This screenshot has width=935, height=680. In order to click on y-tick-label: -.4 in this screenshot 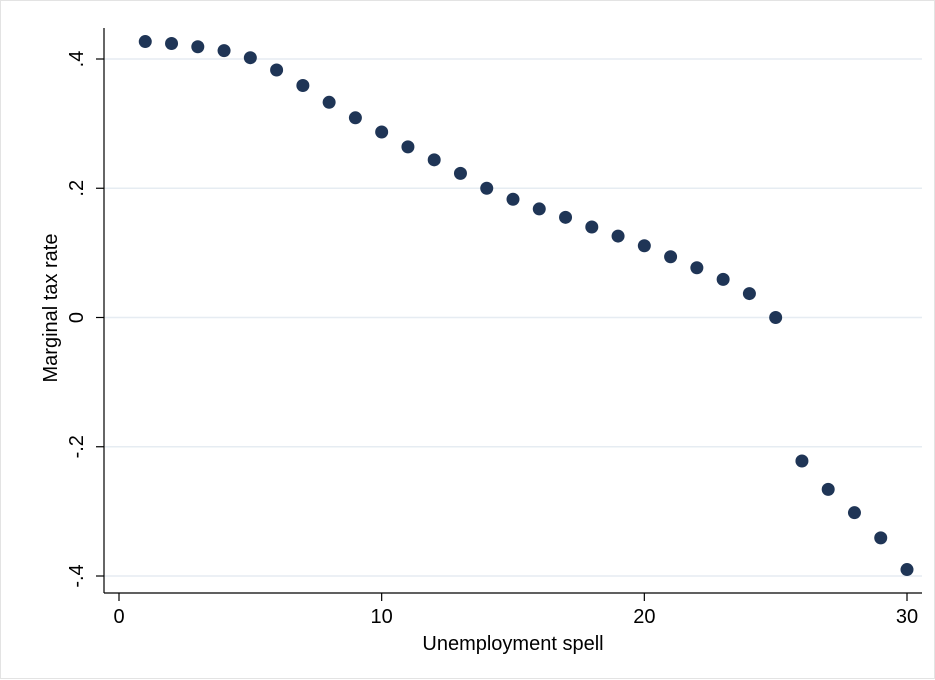, I will do `click(77, 575)`.